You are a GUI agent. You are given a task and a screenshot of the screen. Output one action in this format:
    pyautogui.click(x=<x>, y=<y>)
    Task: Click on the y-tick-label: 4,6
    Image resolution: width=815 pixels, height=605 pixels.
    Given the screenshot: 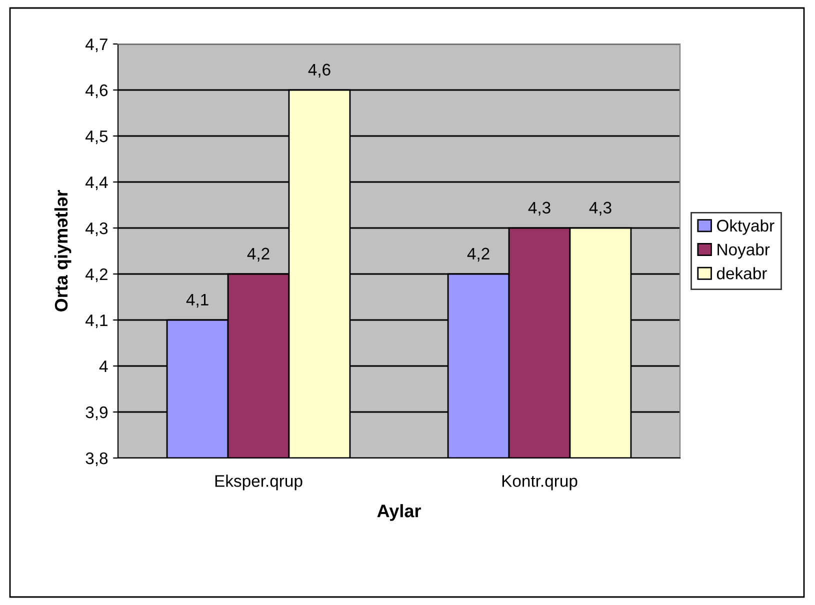 What is the action you would take?
    pyautogui.click(x=96, y=91)
    